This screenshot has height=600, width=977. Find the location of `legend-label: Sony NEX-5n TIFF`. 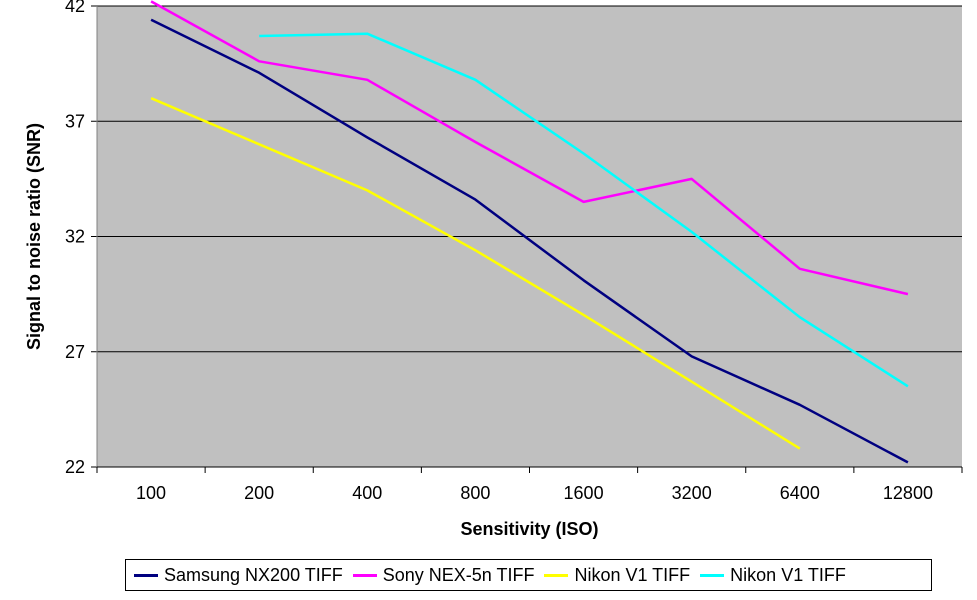

legend-label: Sony NEX-5n TIFF is located at coordinates (458, 574).